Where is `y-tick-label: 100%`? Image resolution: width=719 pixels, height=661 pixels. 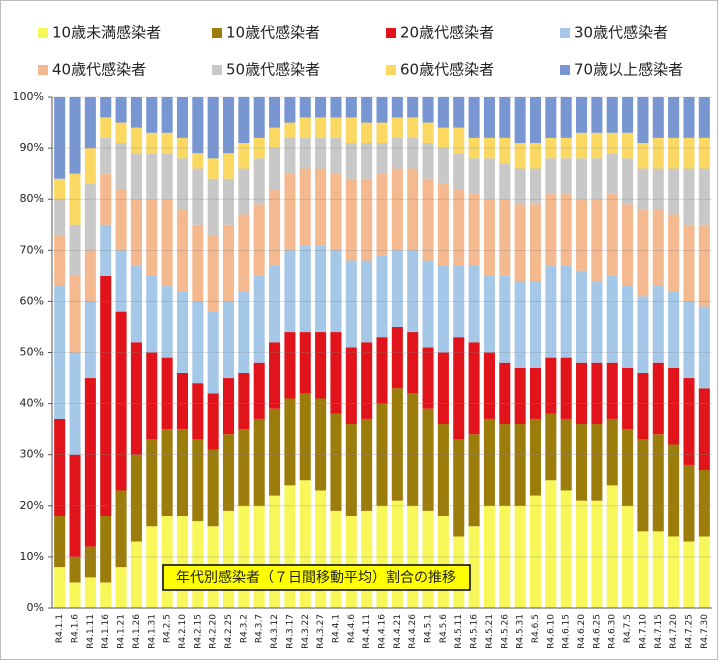
y-tick-label: 100% is located at coordinates (28, 96).